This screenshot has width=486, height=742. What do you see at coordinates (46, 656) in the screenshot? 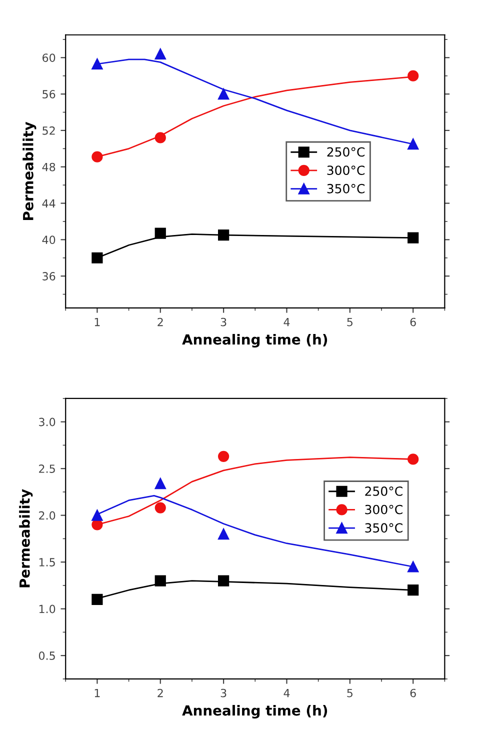
I see `y-tick-label: 0.5` at bounding box center [46, 656].